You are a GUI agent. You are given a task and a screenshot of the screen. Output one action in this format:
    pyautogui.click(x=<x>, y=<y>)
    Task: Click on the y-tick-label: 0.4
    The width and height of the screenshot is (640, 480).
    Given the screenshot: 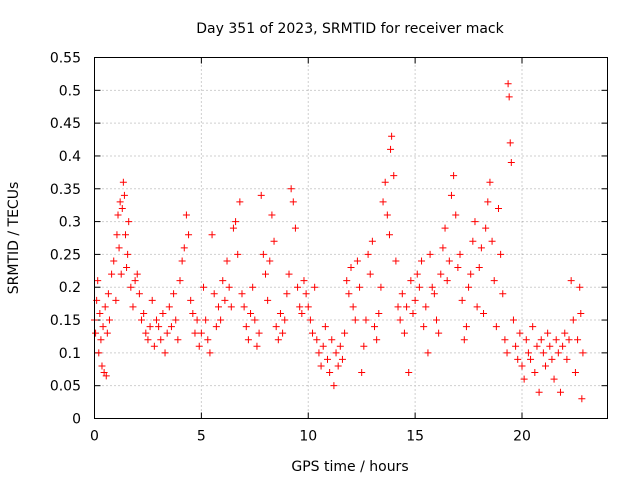 What is the action you would take?
    pyautogui.click(x=70, y=157)
    